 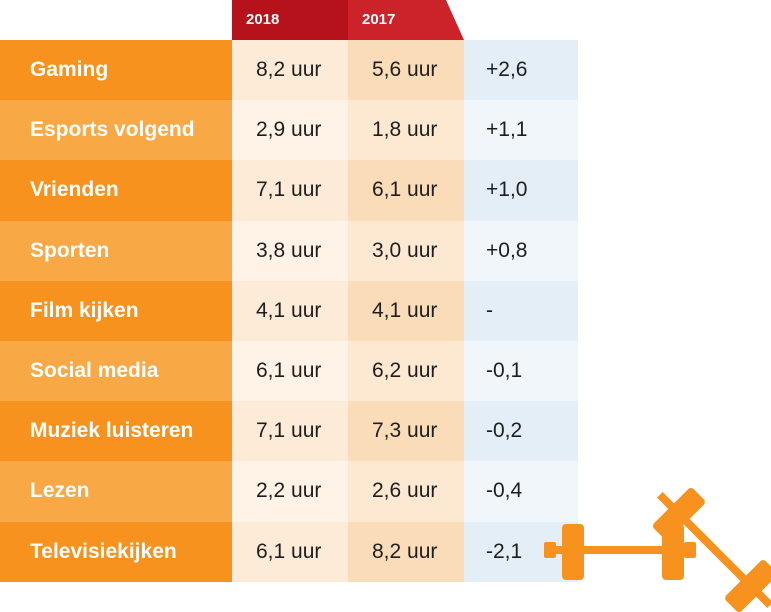 I want to click on column-header-2017: 2017, so click(x=406, y=20).